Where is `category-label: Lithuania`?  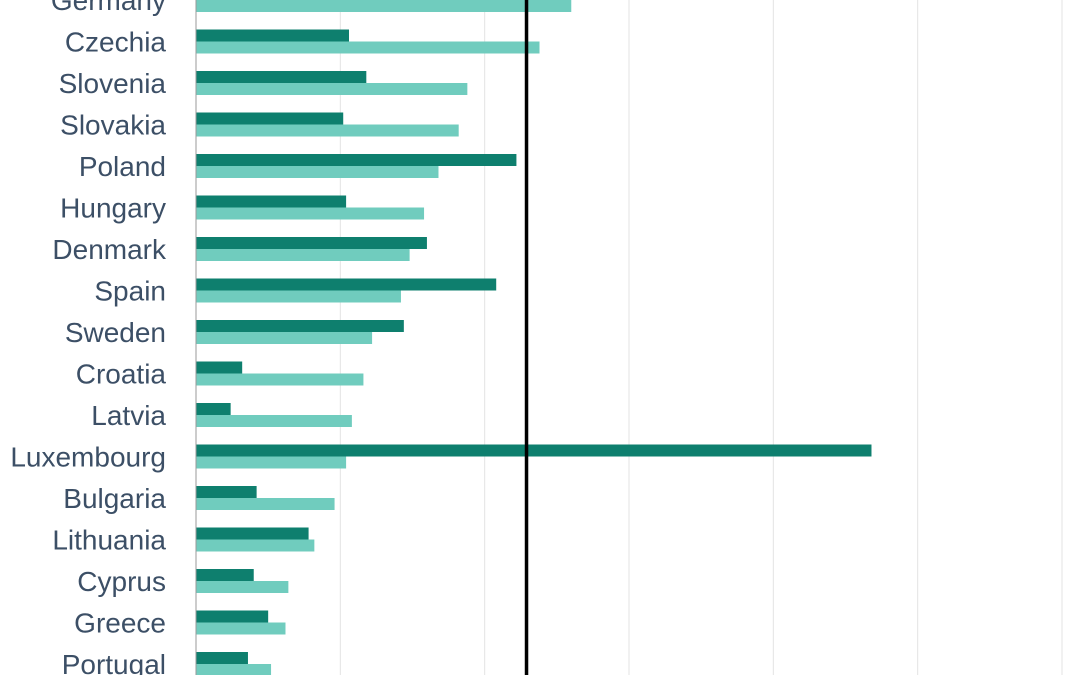
category-label: Lithuania is located at coordinates (109, 540).